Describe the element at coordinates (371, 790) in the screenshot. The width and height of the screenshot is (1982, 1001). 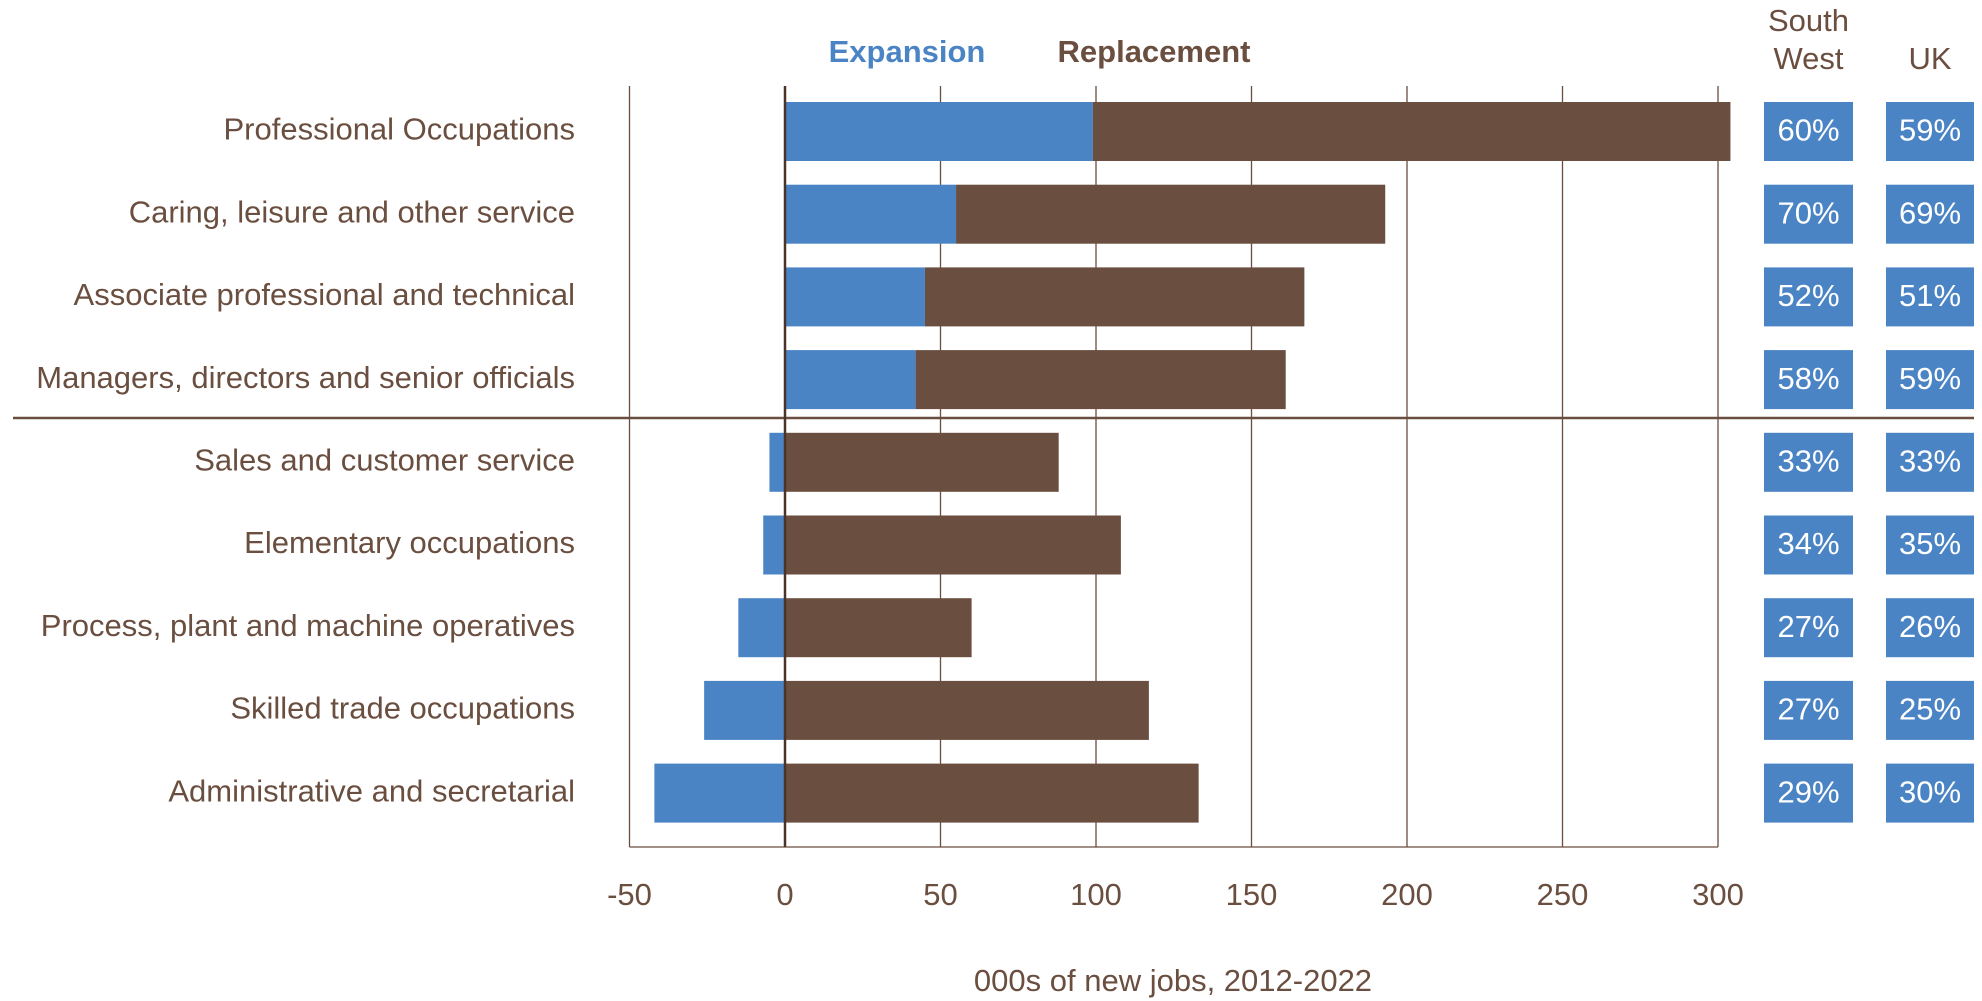
I see `y-tick-label: Administrative and secretarial` at that location.